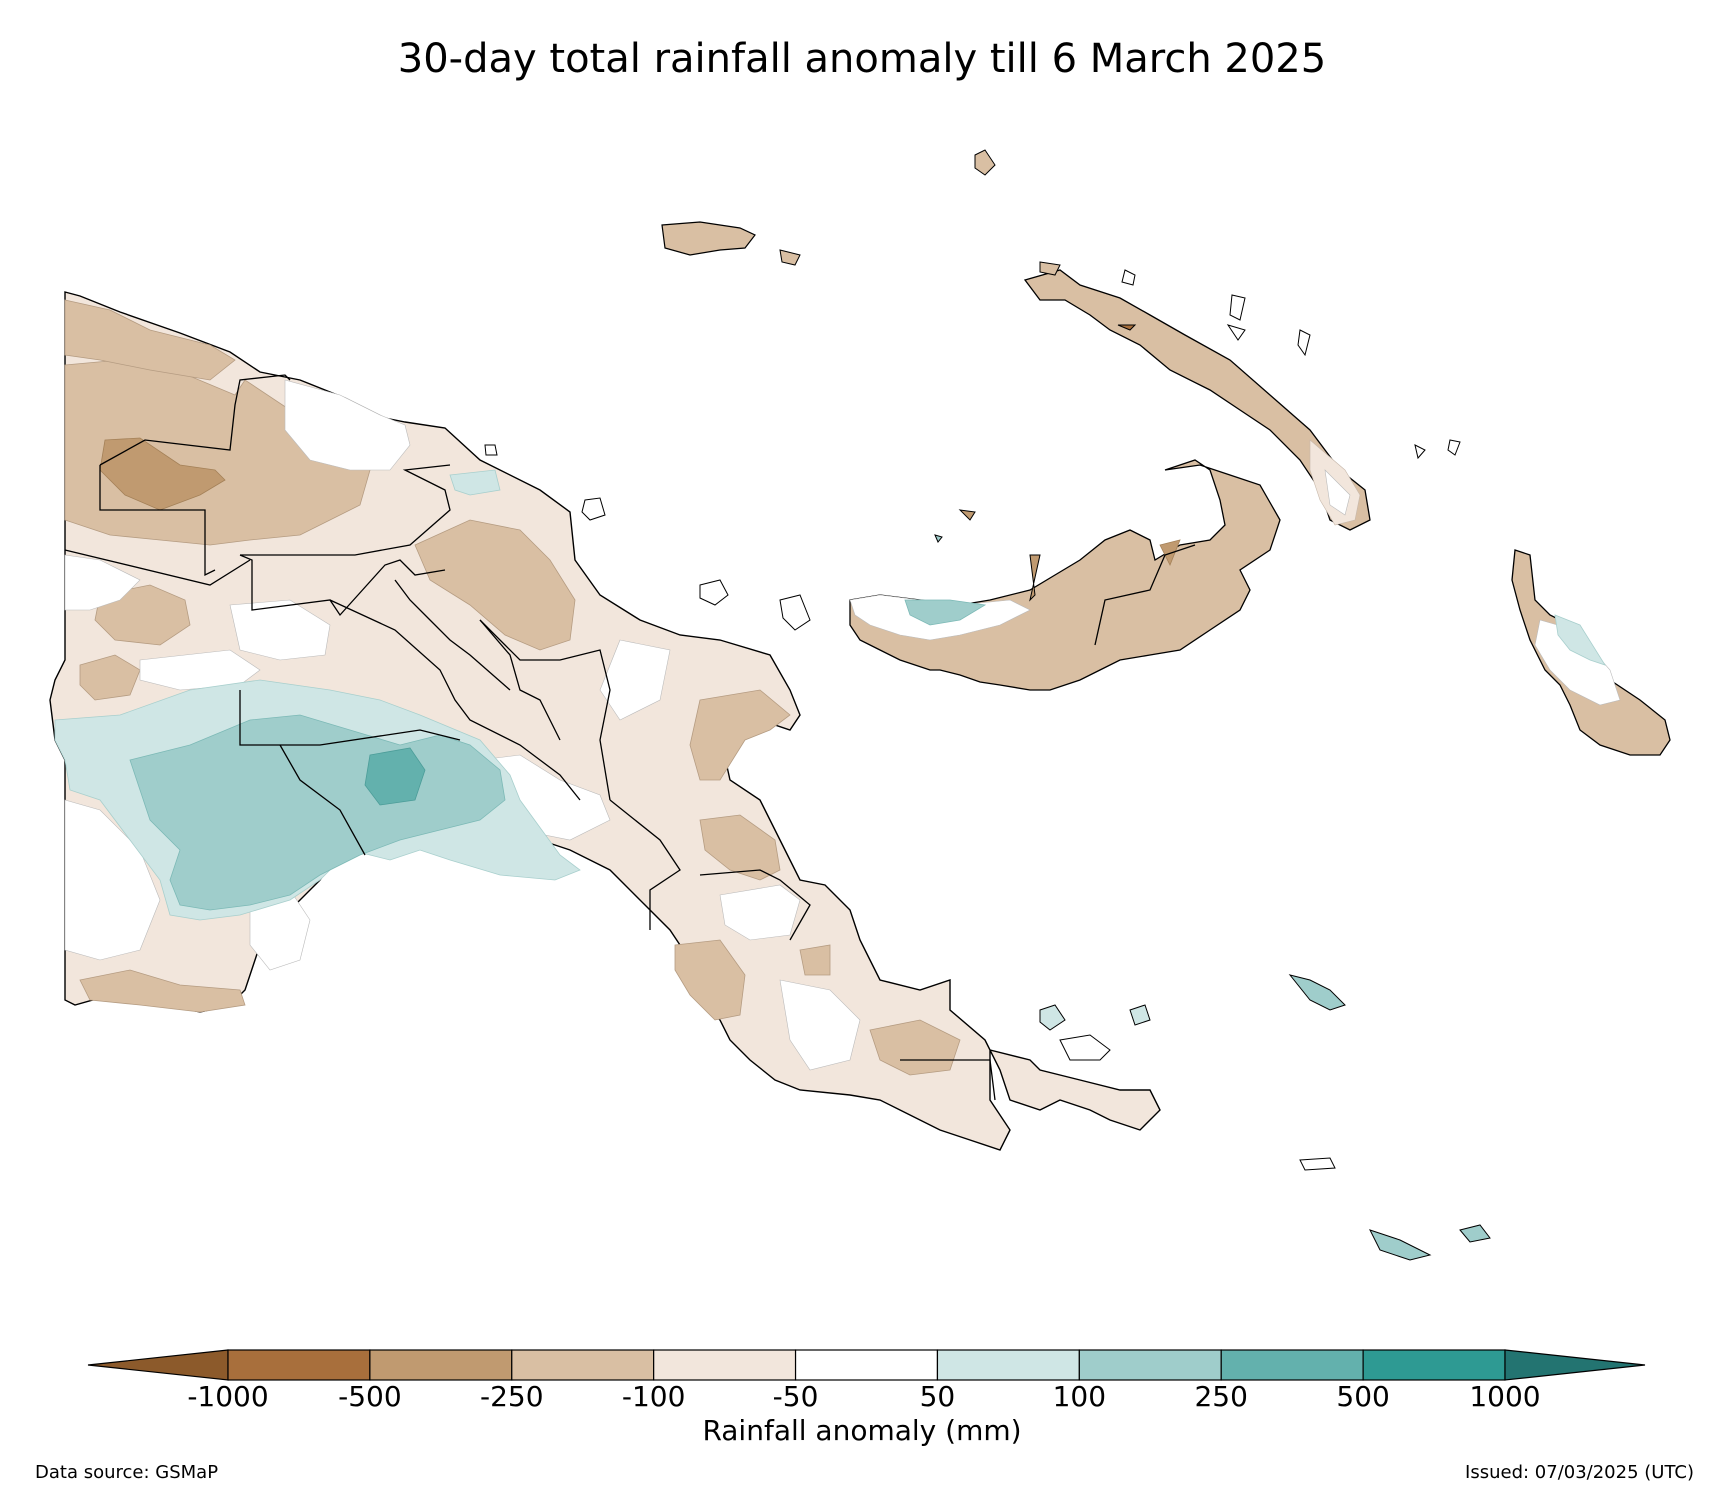 The image size is (1724, 1494). Describe the element at coordinates (1579, 1472) in the screenshot. I see `issued-date: Issued: 07/03/2025 (UTC)` at that location.